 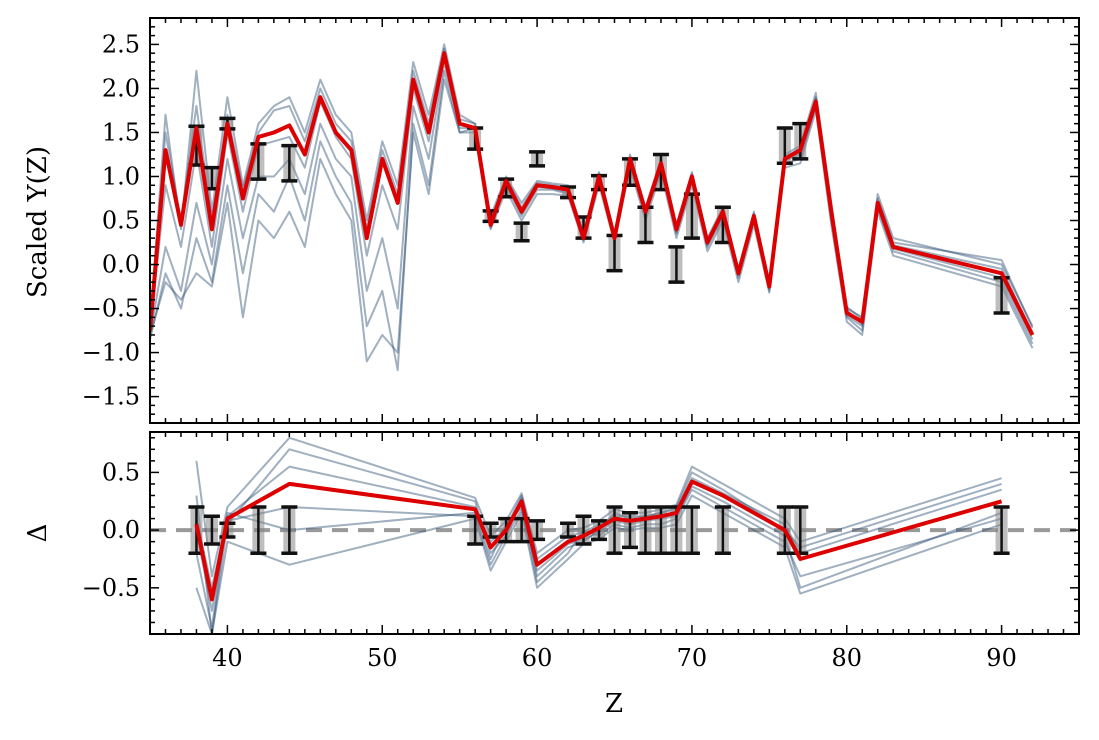 What do you see at coordinates (121, 265) in the screenshot?
I see `top-y-tick-label: 0.0` at bounding box center [121, 265].